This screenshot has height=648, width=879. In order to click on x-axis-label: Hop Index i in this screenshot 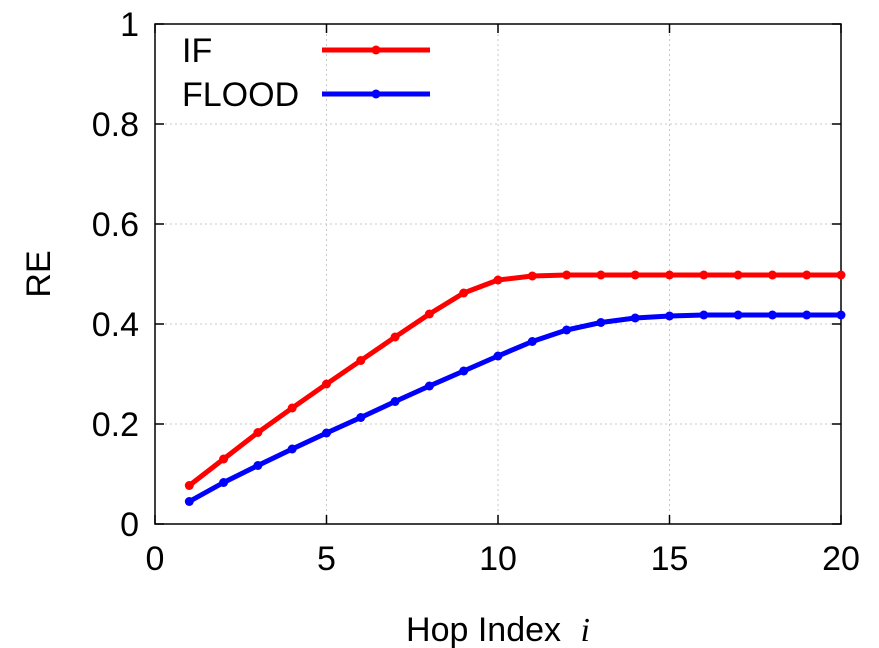, I will do `click(498, 629)`.